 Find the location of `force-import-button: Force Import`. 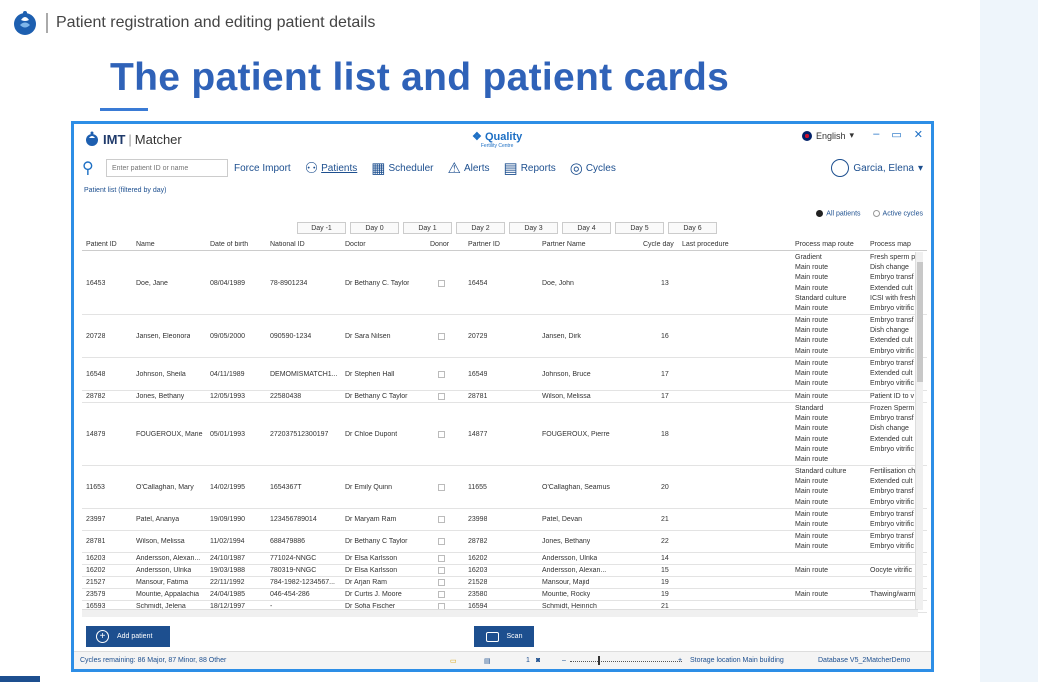

force-import-button: Force Import is located at coordinates (262, 168).